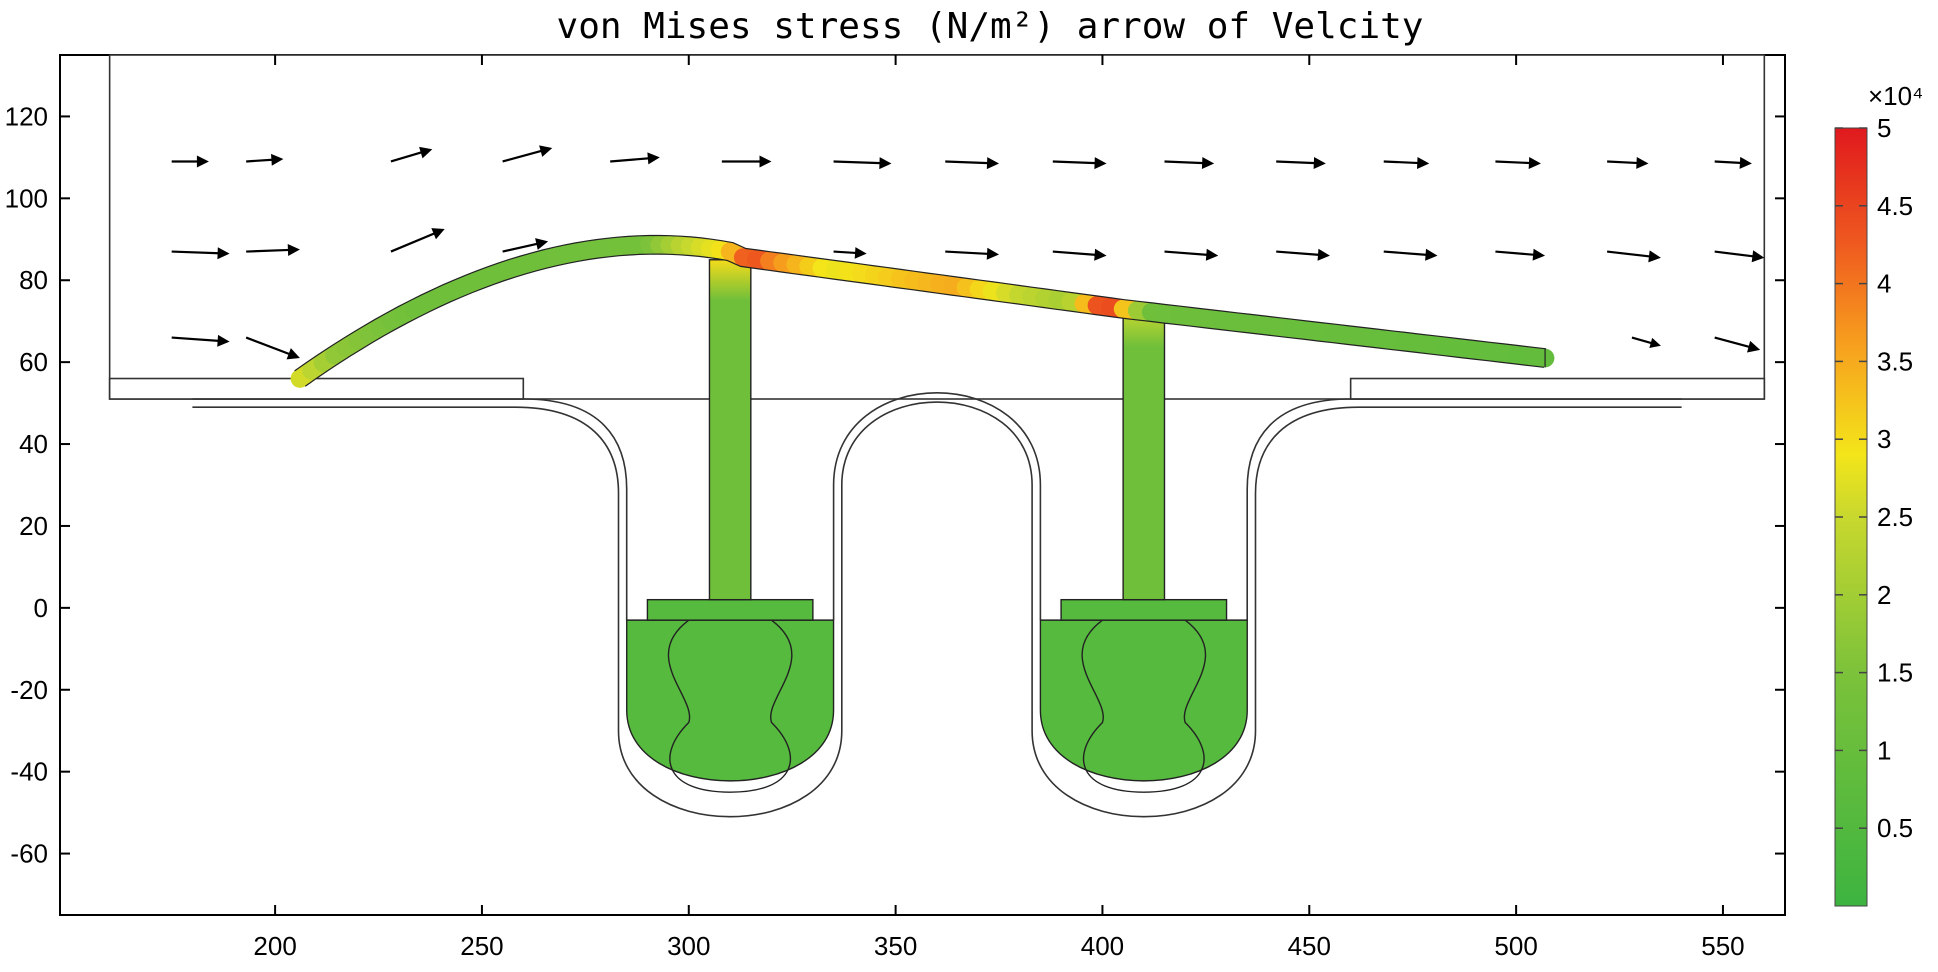 Image resolution: width=1938 pixels, height=972 pixels. Describe the element at coordinates (481, 946) in the screenshot. I see `x-tick-label: 250` at that location.